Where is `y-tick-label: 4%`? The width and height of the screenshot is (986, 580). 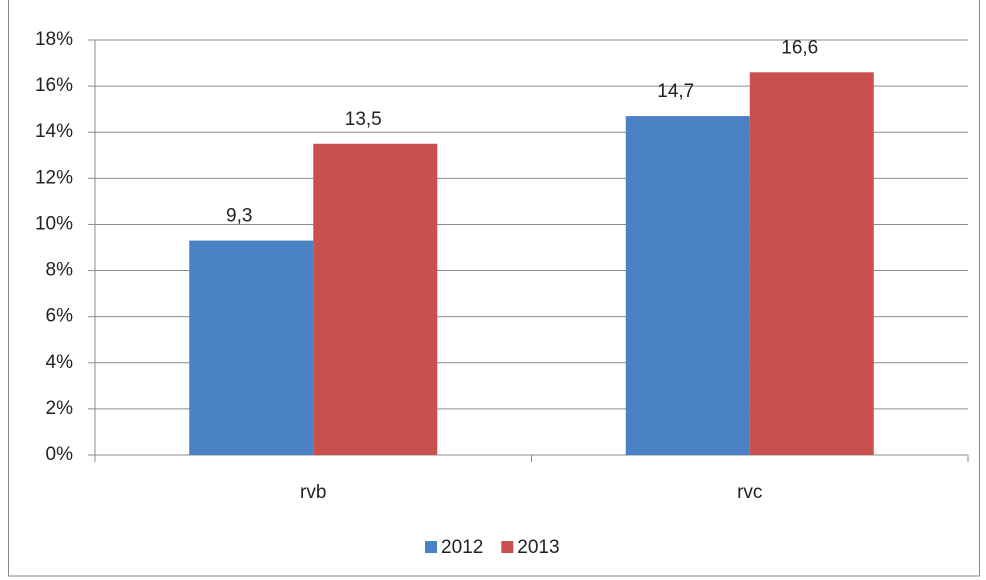
y-tick-label: 4% is located at coordinates (60, 362).